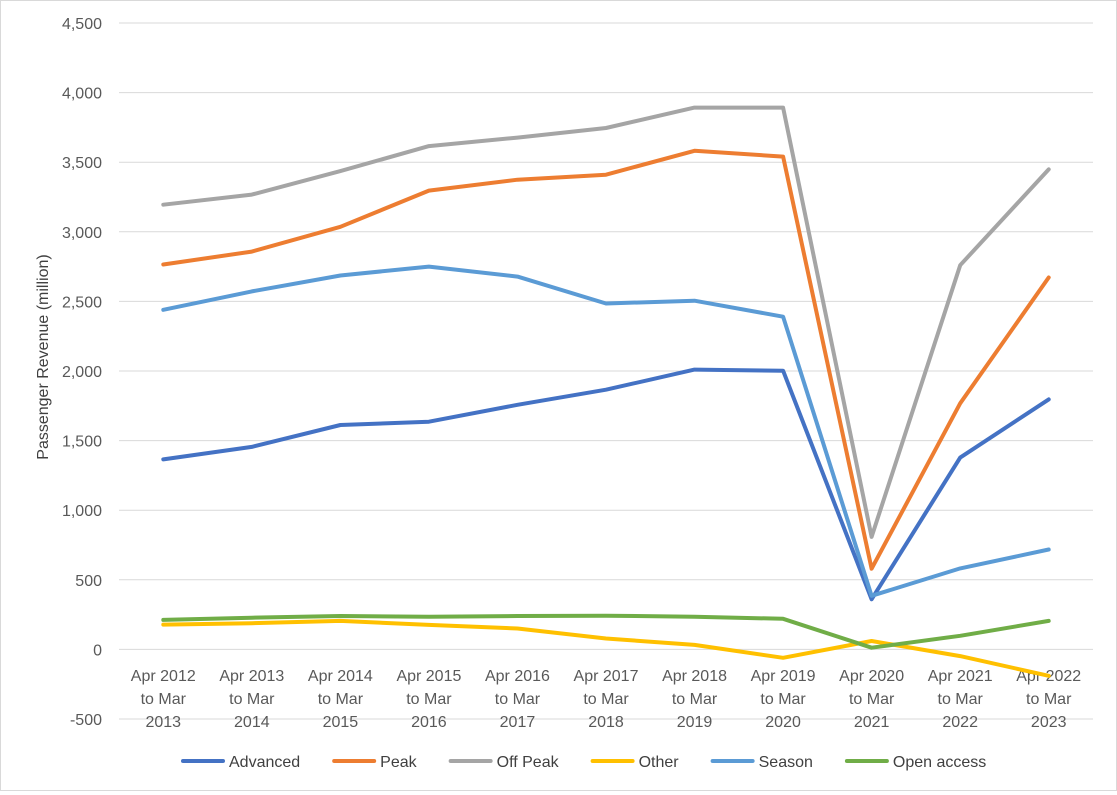  I want to click on y-tick-label: 1,000, so click(82, 511).